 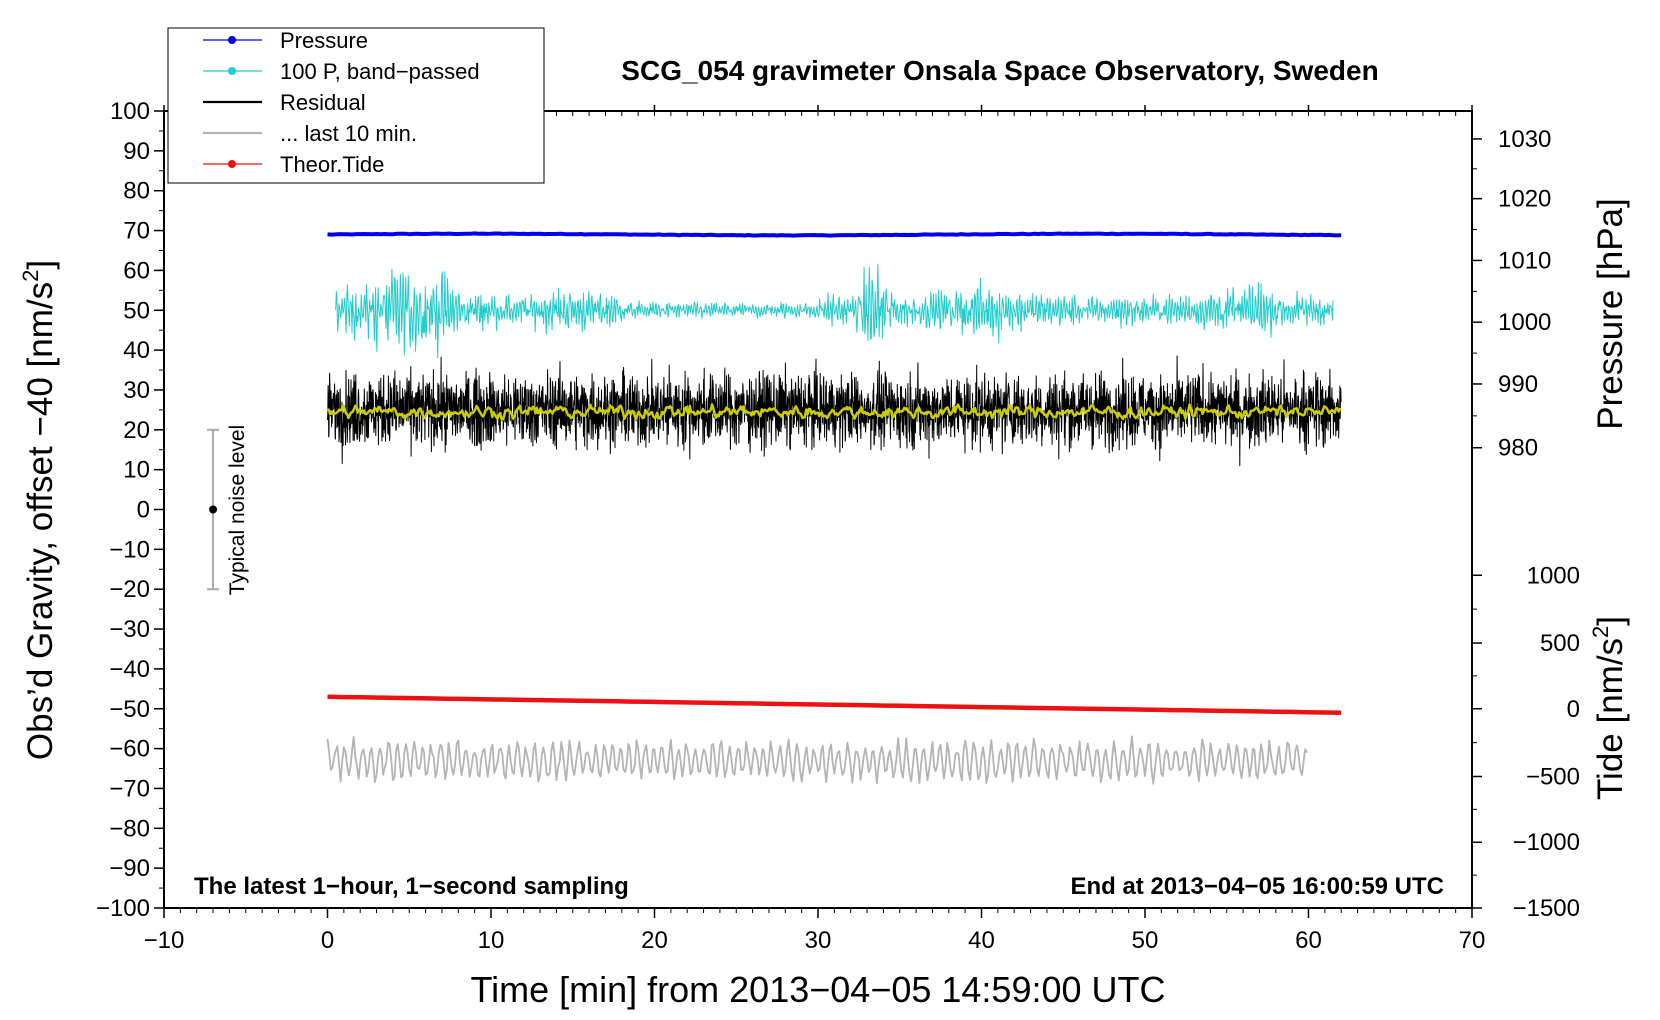 I want to click on noise-bar, so click(x=213, y=509).